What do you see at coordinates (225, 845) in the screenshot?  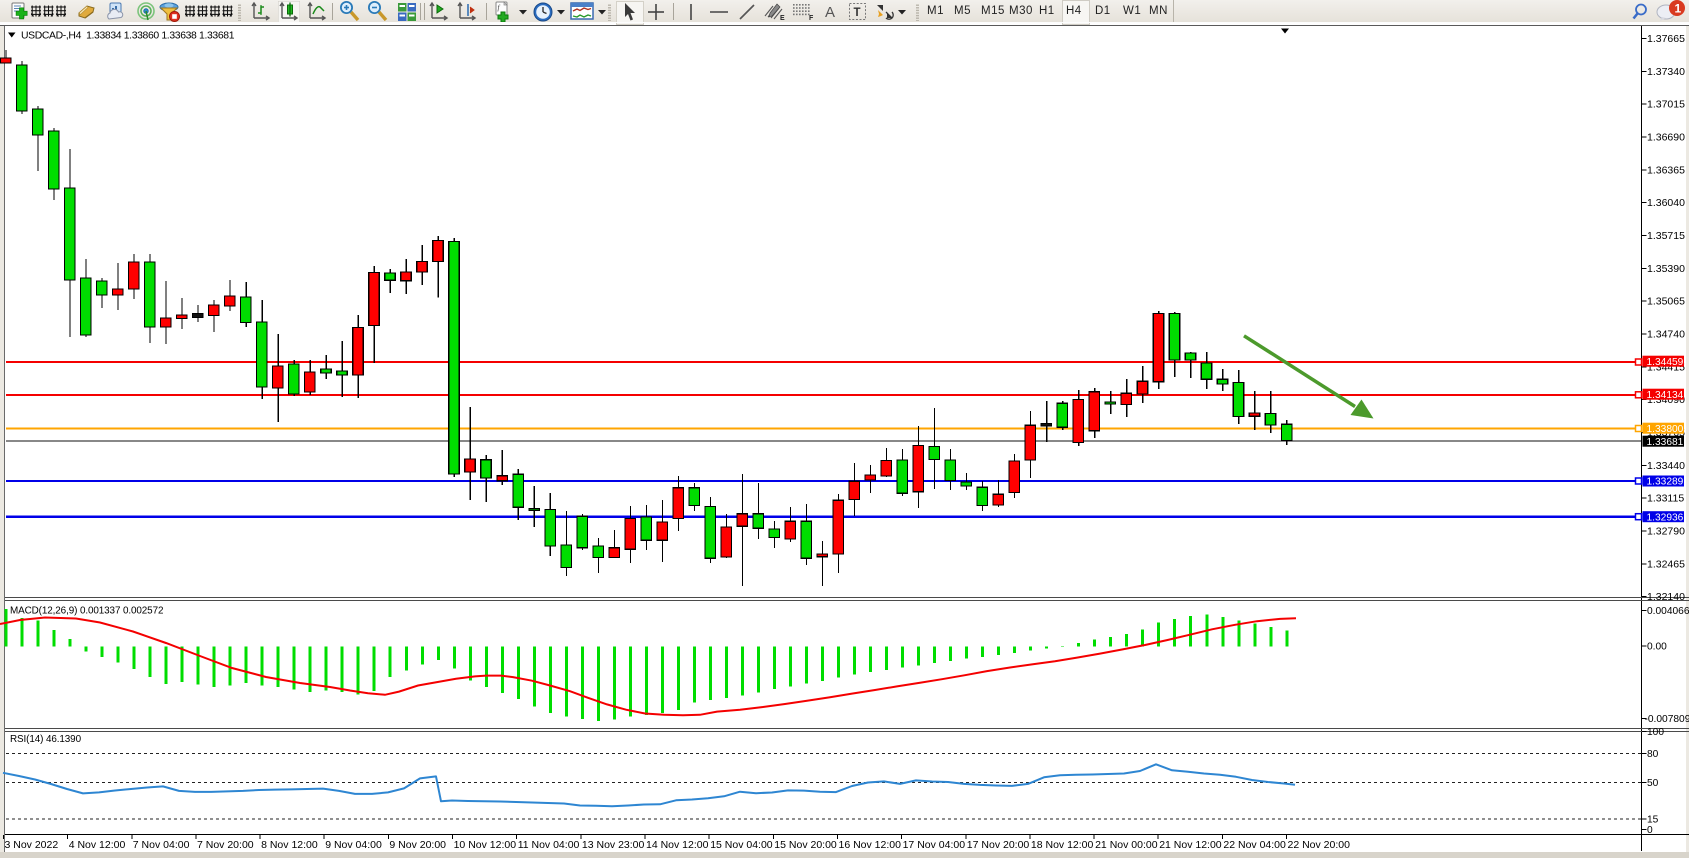 I see `svg-text: 7 Nov 20:00` at bounding box center [225, 845].